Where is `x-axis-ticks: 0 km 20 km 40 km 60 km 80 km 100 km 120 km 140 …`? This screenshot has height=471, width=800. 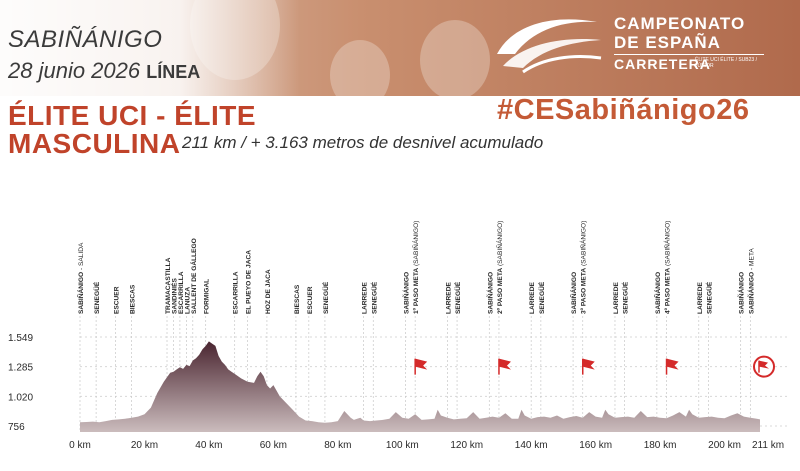 x-axis-ticks: 0 km 20 km 40 km 60 km 80 km 100 km 120 km 140 … is located at coordinates (426, 445).